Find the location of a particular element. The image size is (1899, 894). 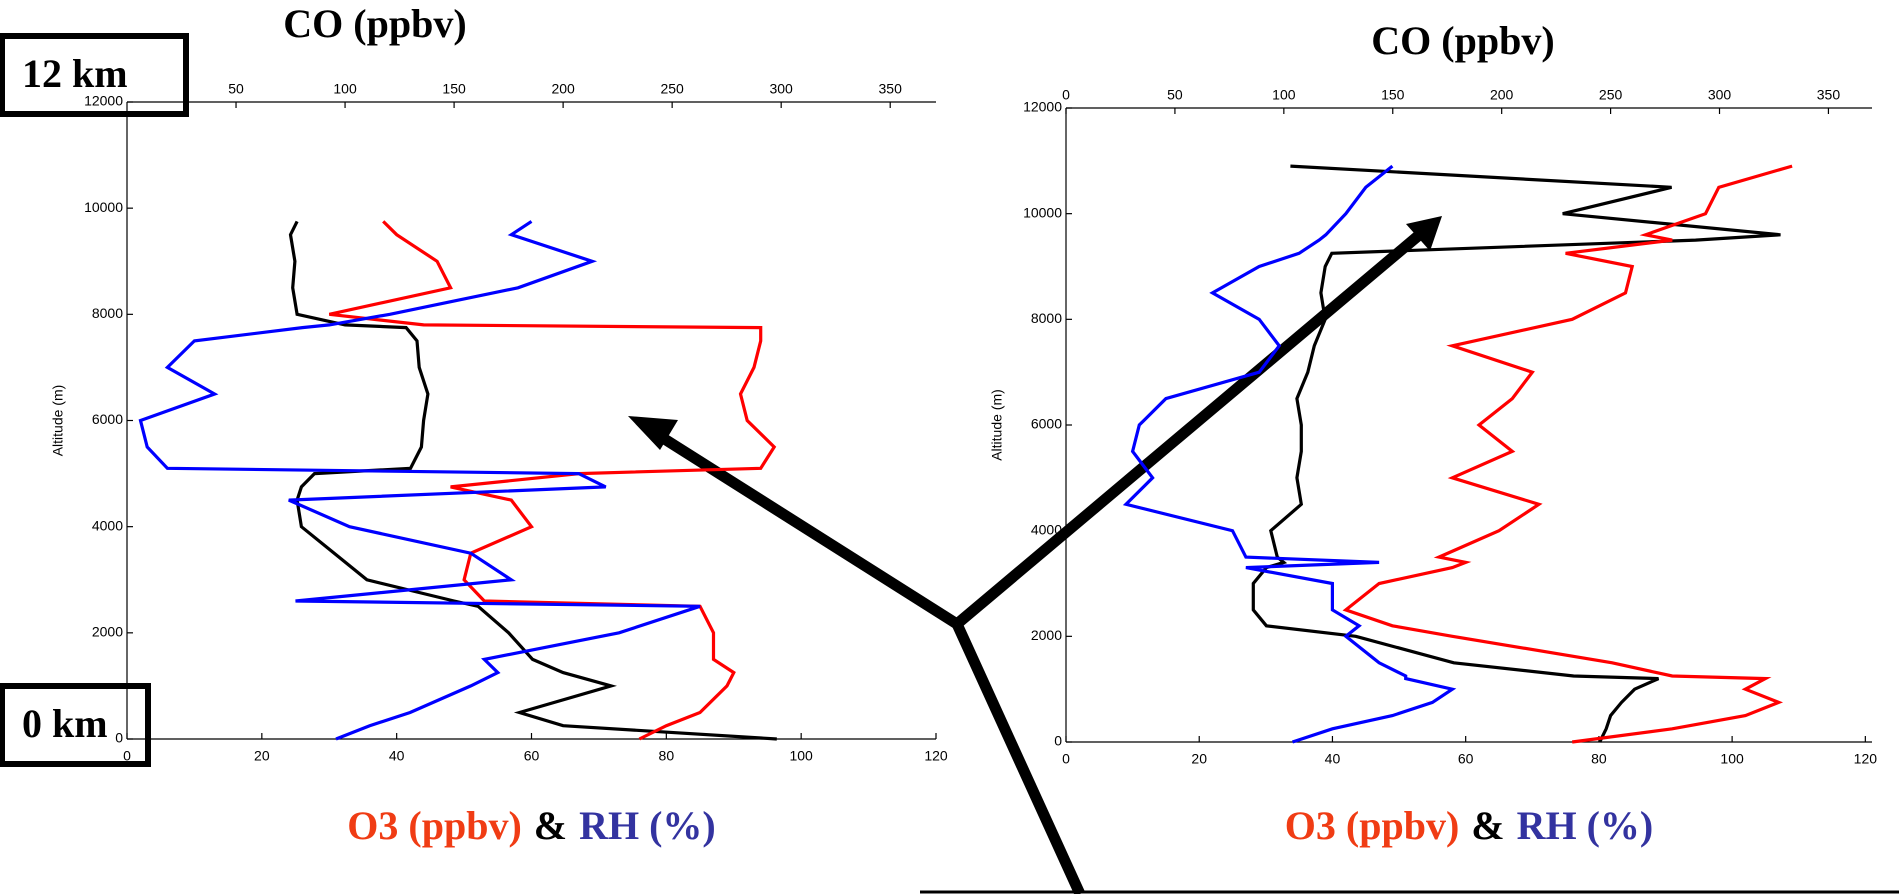

x2-tick-label: 0 is located at coordinates (1066, 95).